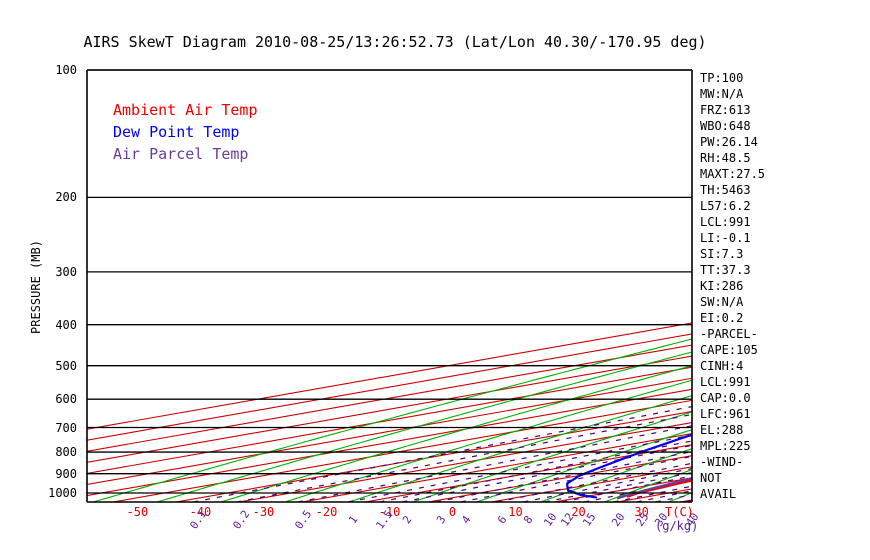  What do you see at coordinates (711, 478) in the screenshot?
I see `index-not: NOT` at bounding box center [711, 478].